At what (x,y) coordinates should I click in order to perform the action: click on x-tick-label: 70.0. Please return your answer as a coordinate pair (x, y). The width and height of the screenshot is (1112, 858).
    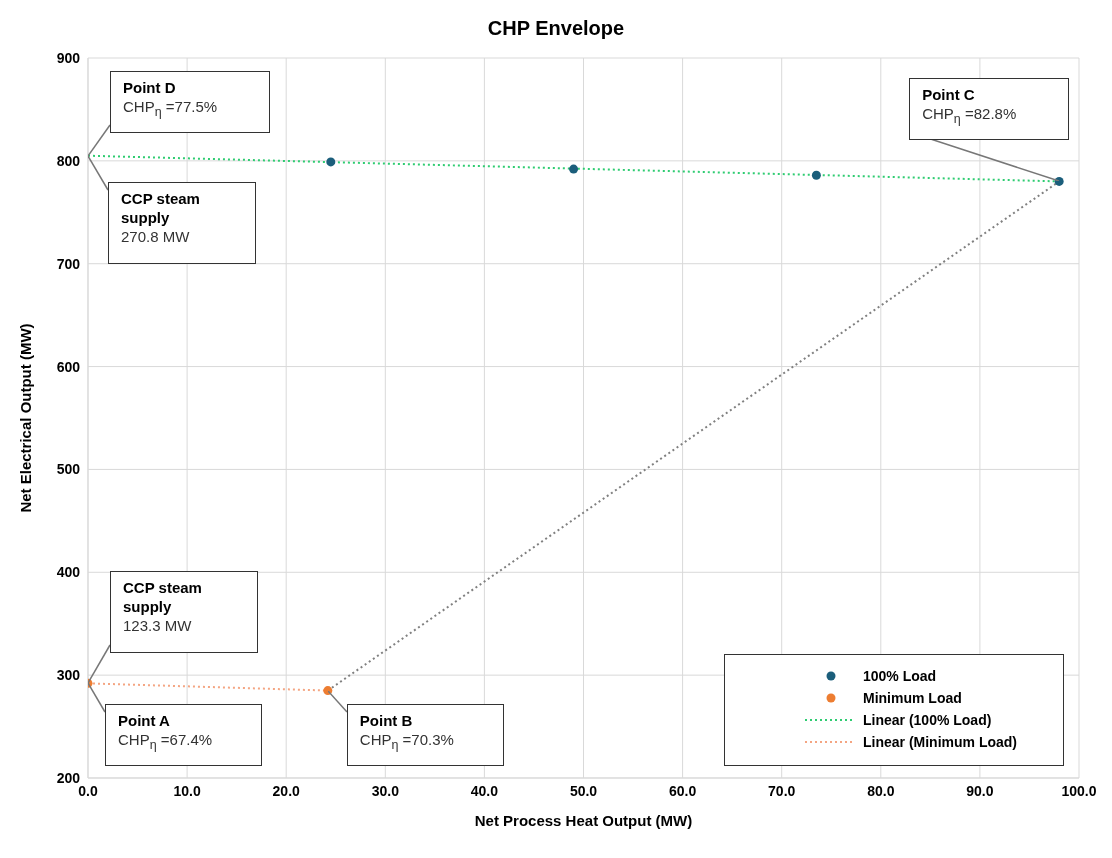
    Looking at the image, I should click on (782, 790).